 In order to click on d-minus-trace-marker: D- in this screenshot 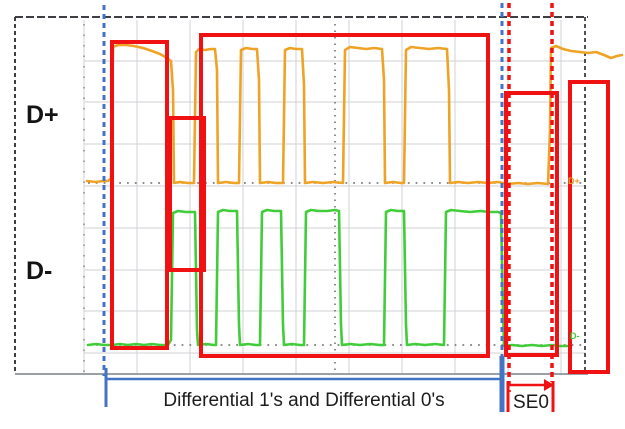, I will do `click(575, 336)`.